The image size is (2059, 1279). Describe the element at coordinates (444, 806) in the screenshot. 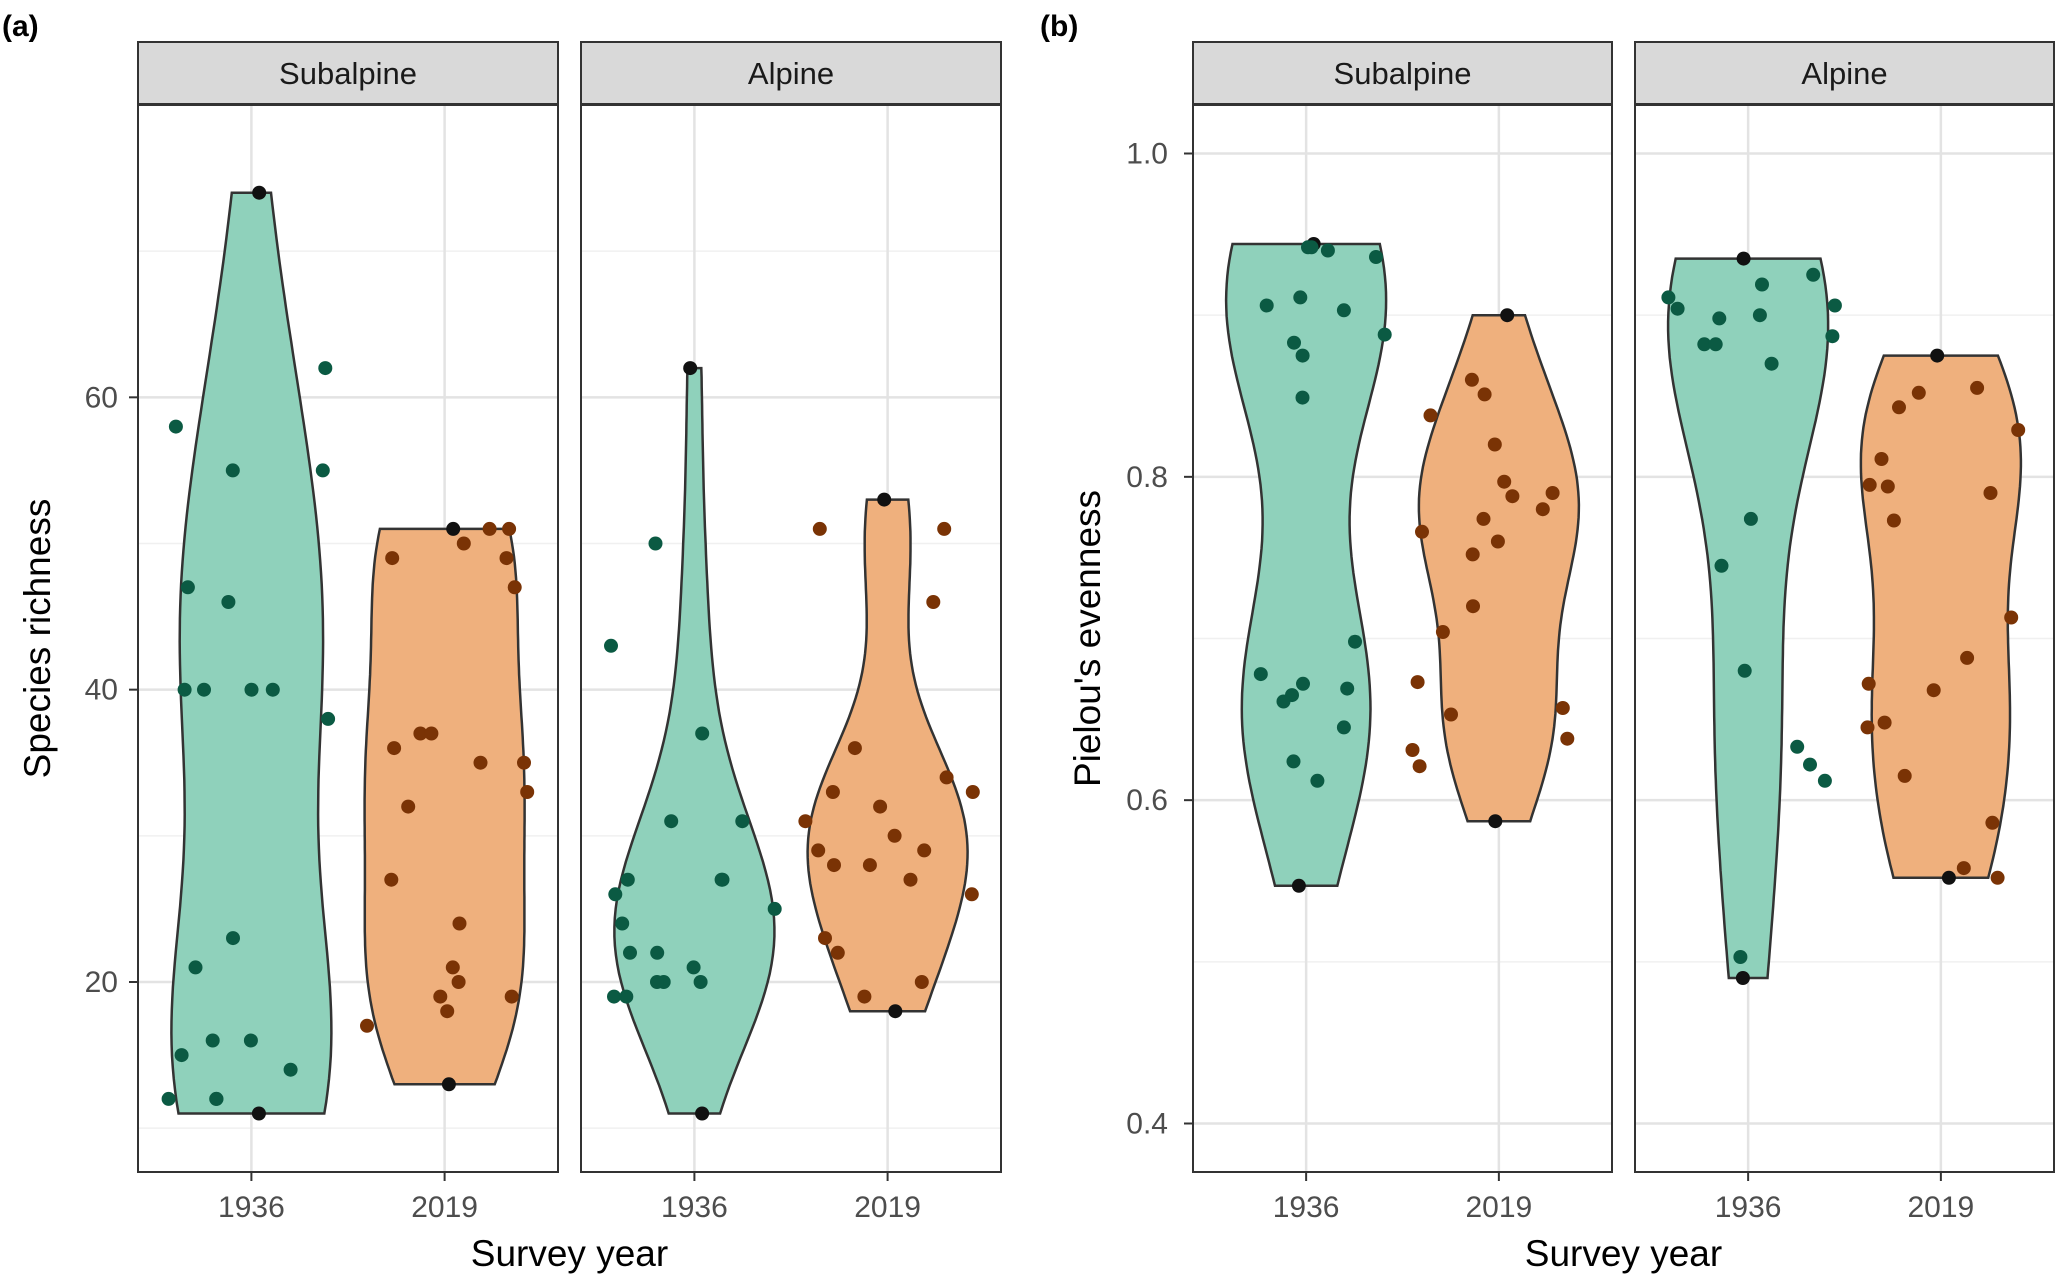

I see `violin-subalpine-2019` at that location.